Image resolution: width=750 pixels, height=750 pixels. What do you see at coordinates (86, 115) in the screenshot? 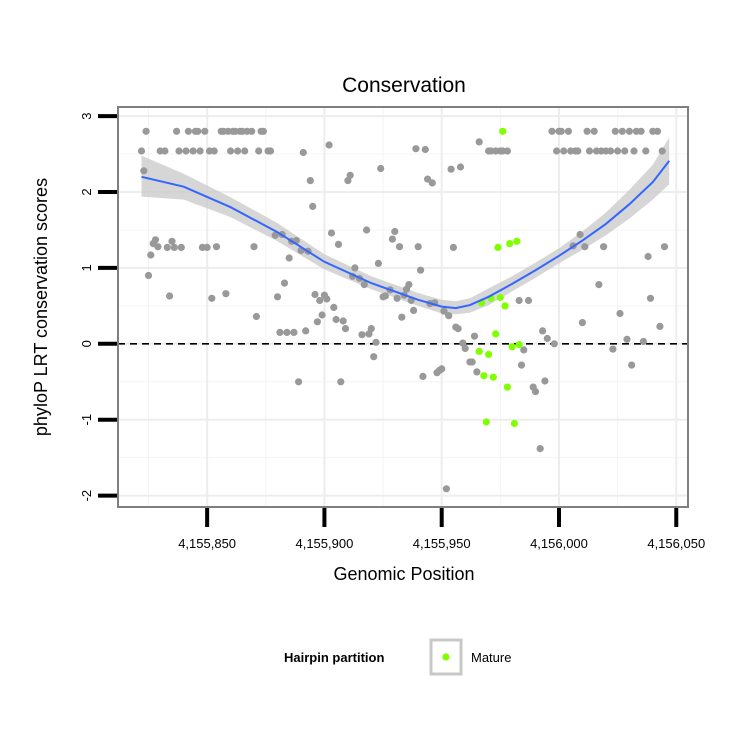
I see `y-tick-label: 3` at bounding box center [86, 115].